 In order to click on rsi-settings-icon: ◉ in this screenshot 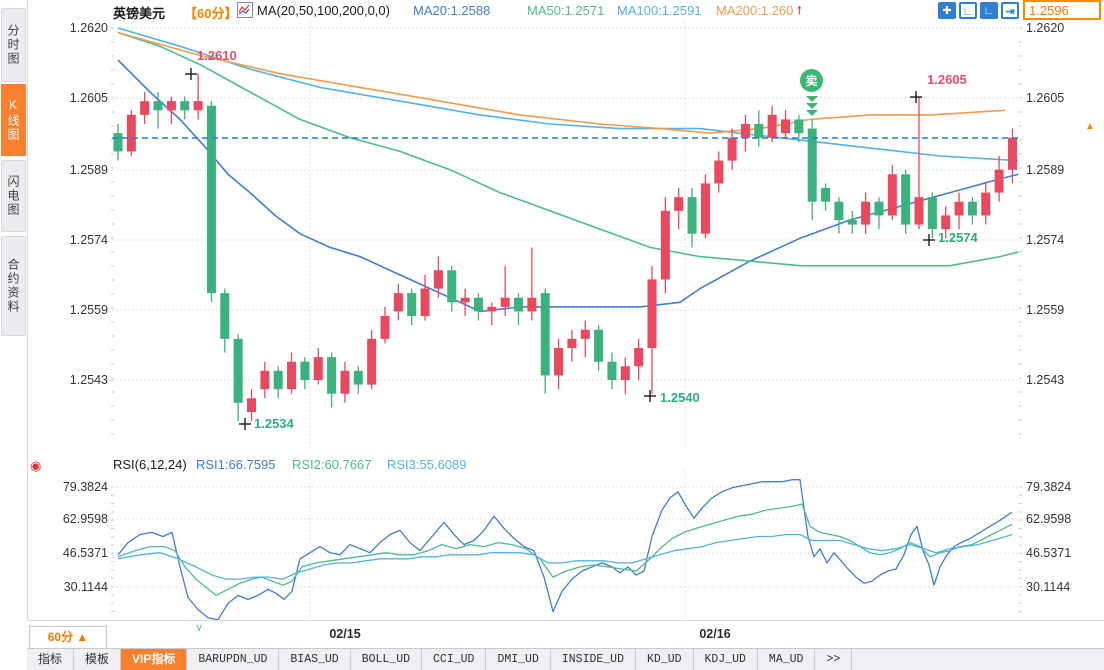, I will do `click(36, 465)`.